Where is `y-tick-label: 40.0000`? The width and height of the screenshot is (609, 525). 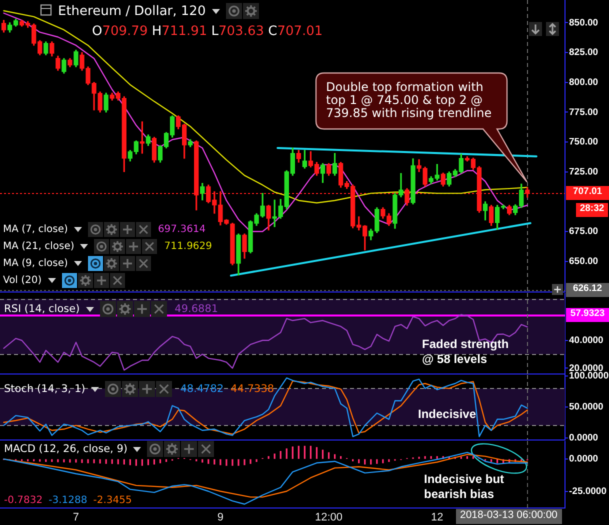
y-tick-label: 40.0000 is located at coordinates (586, 340).